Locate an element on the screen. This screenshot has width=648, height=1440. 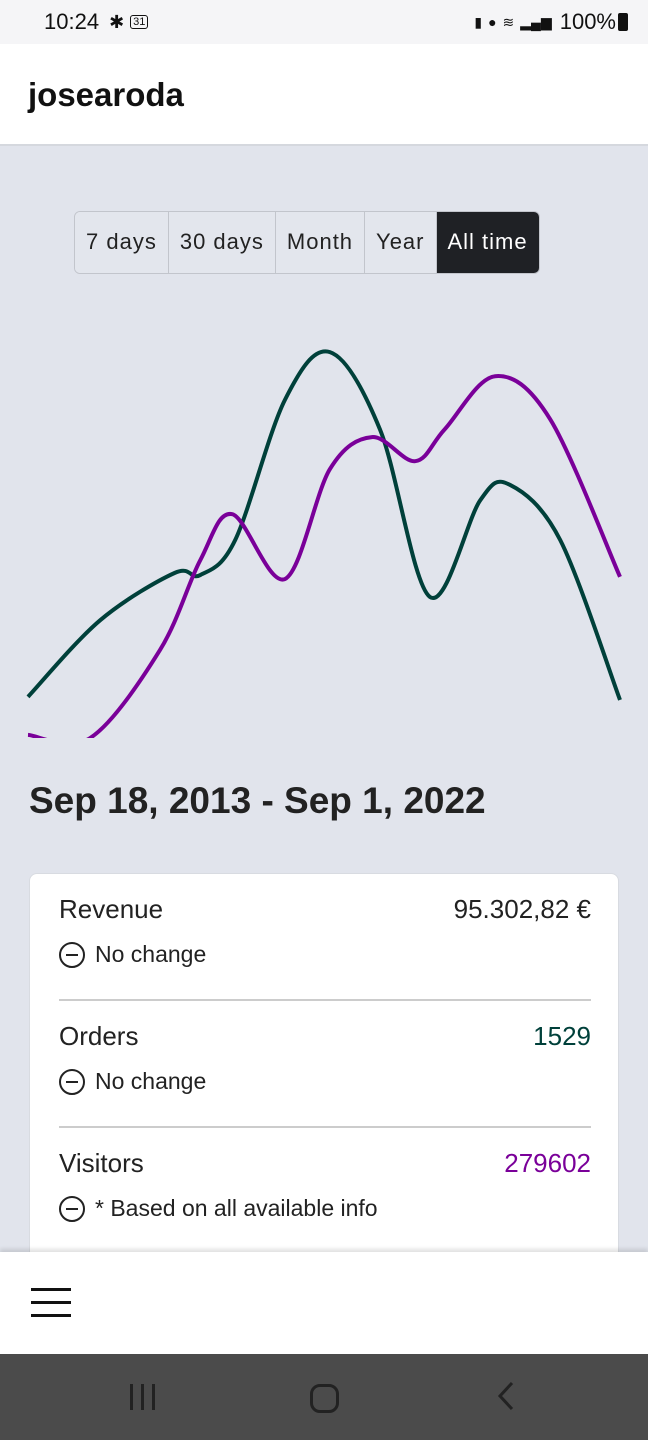
date-range-heading: Sep 18, 2013 - Sep 1, 2022 is located at coordinates (257, 800).